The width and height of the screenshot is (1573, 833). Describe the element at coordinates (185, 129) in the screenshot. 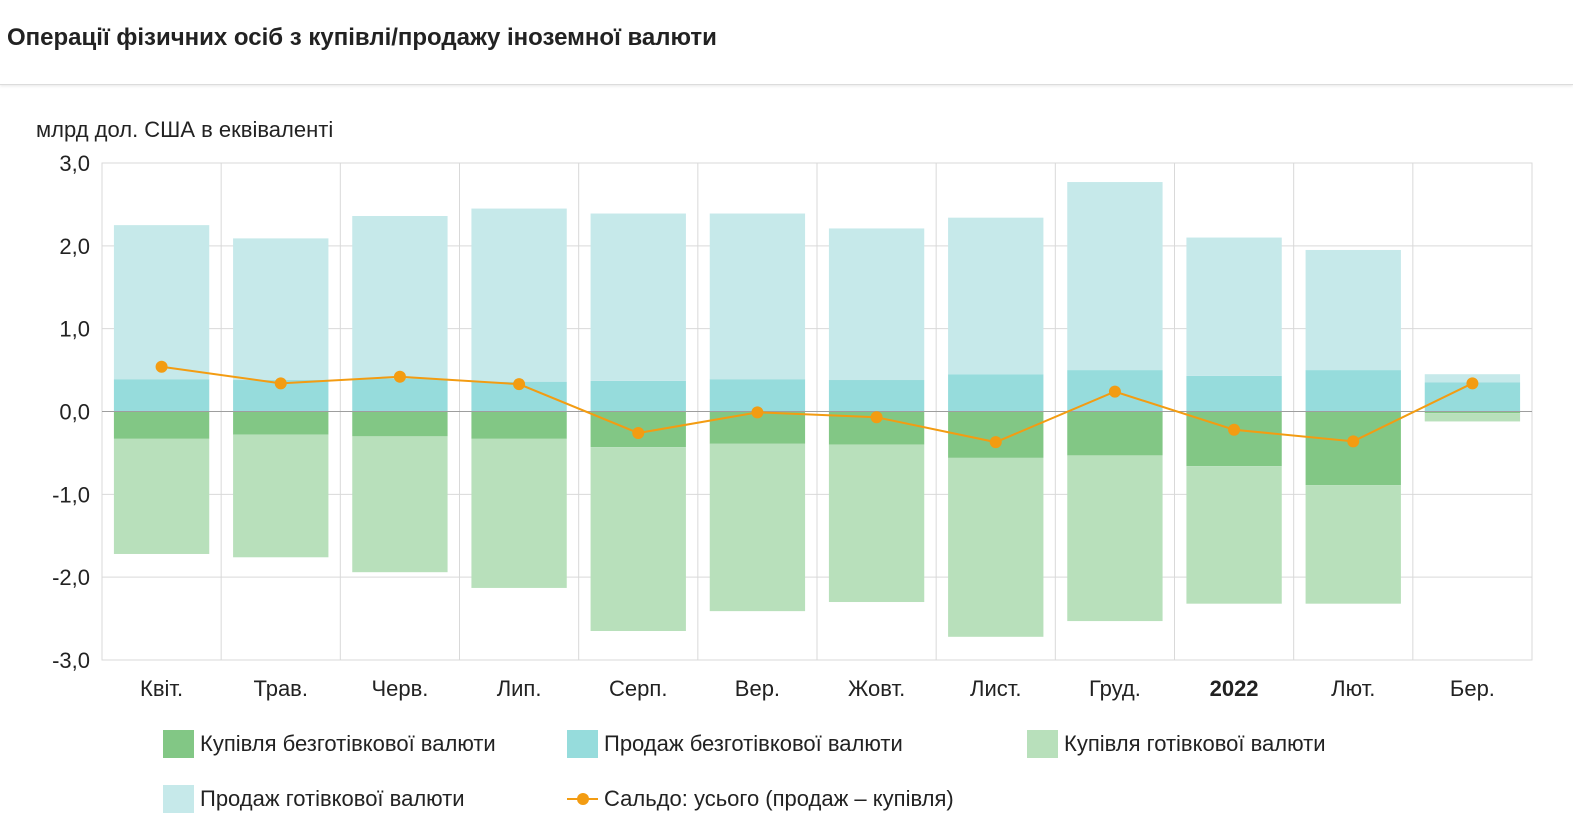

I see `y-axis-label: млрд дол. США в еквіваленті` at that location.